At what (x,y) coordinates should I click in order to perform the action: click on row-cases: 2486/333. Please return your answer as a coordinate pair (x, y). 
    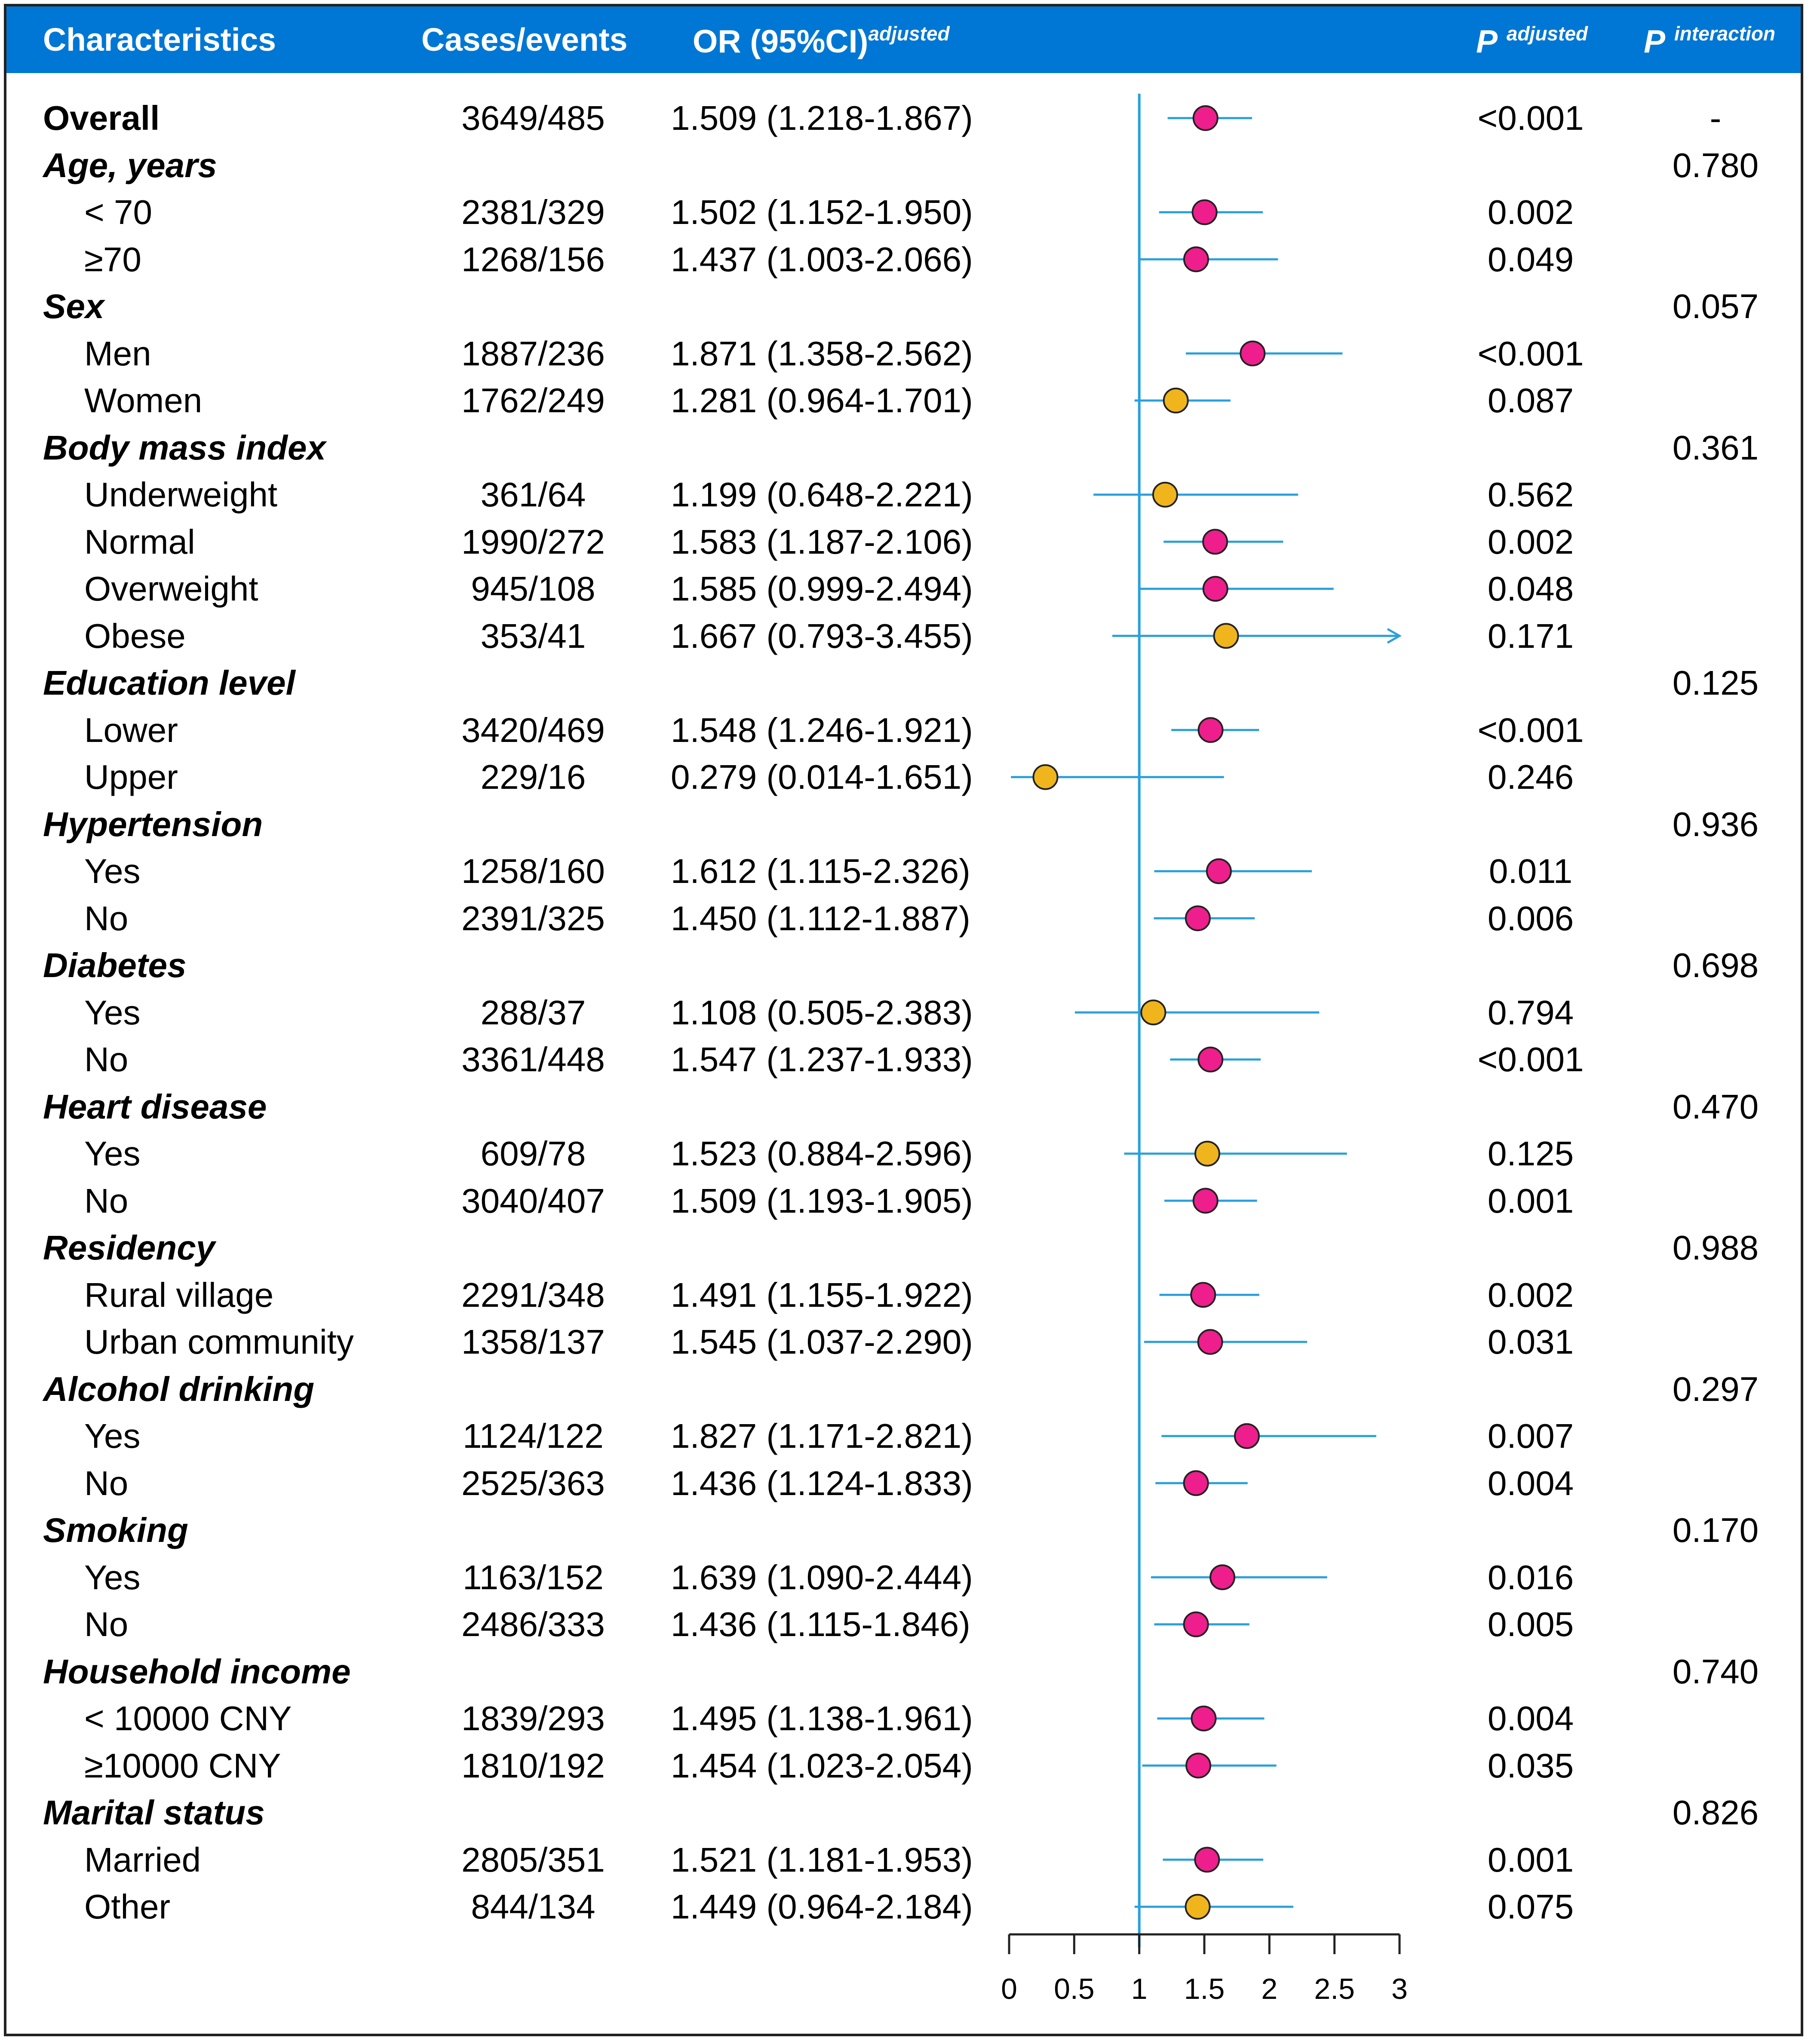
    Looking at the image, I should click on (533, 1624).